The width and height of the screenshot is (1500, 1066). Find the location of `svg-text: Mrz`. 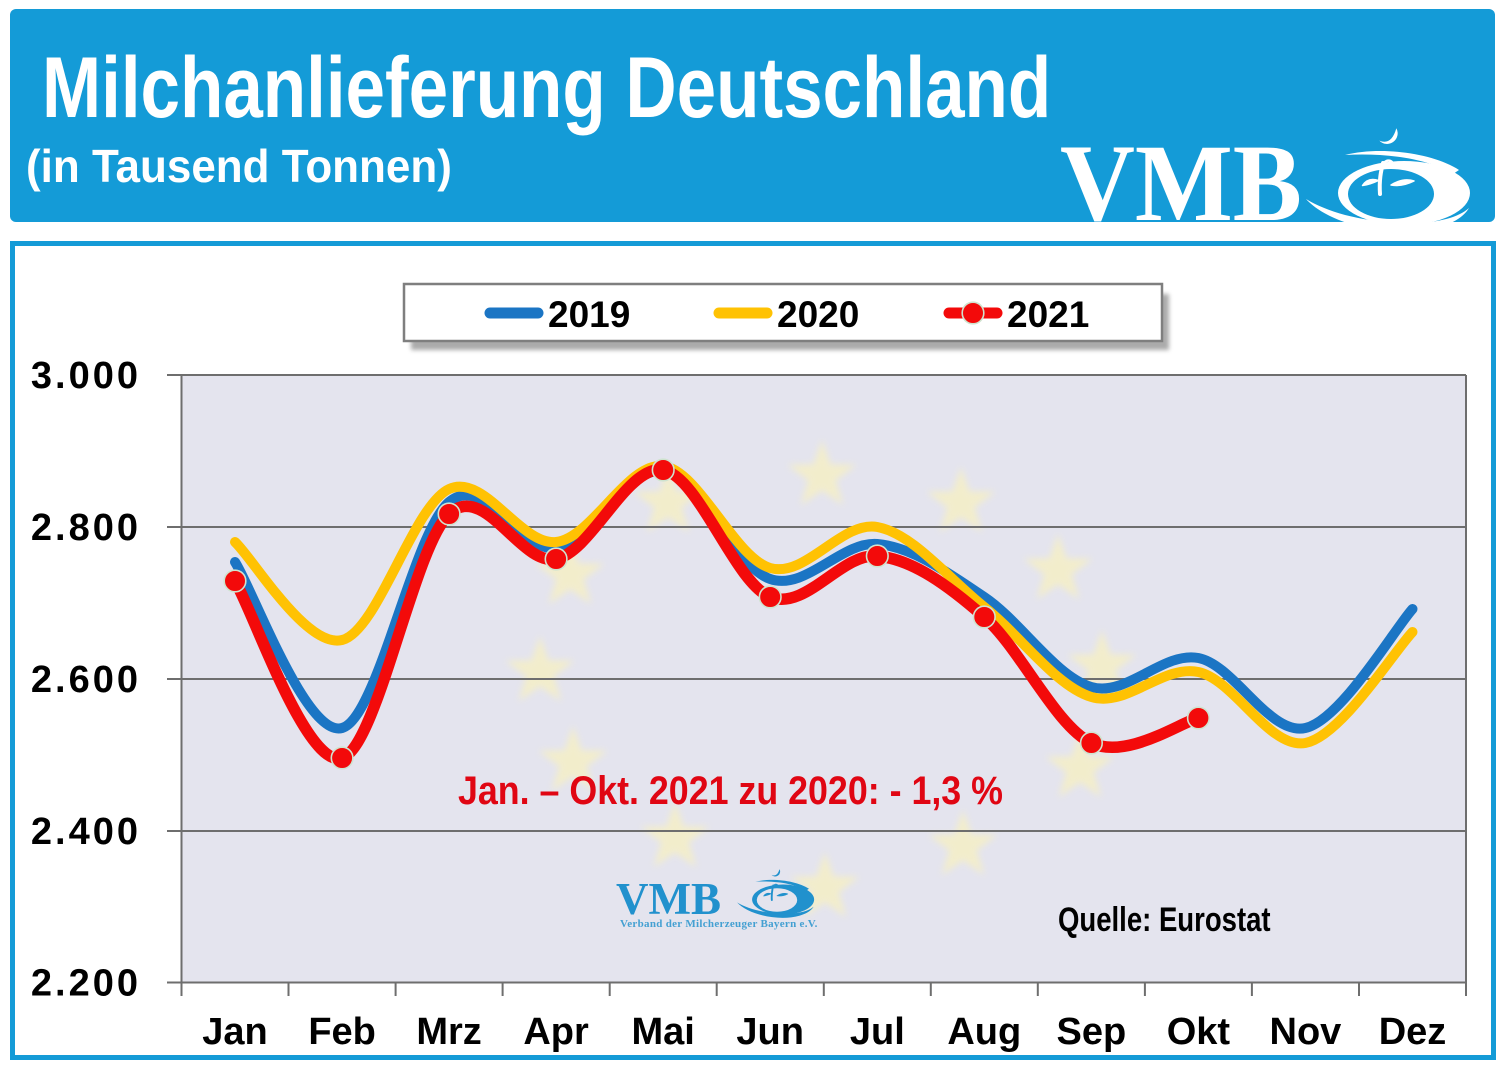

svg-text: Mrz is located at coordinates (448, 1032).